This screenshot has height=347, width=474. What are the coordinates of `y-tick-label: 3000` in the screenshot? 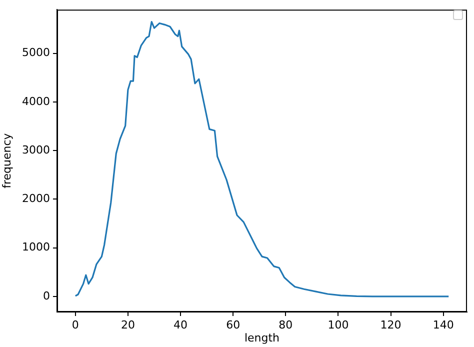 It's located at (36, 149).